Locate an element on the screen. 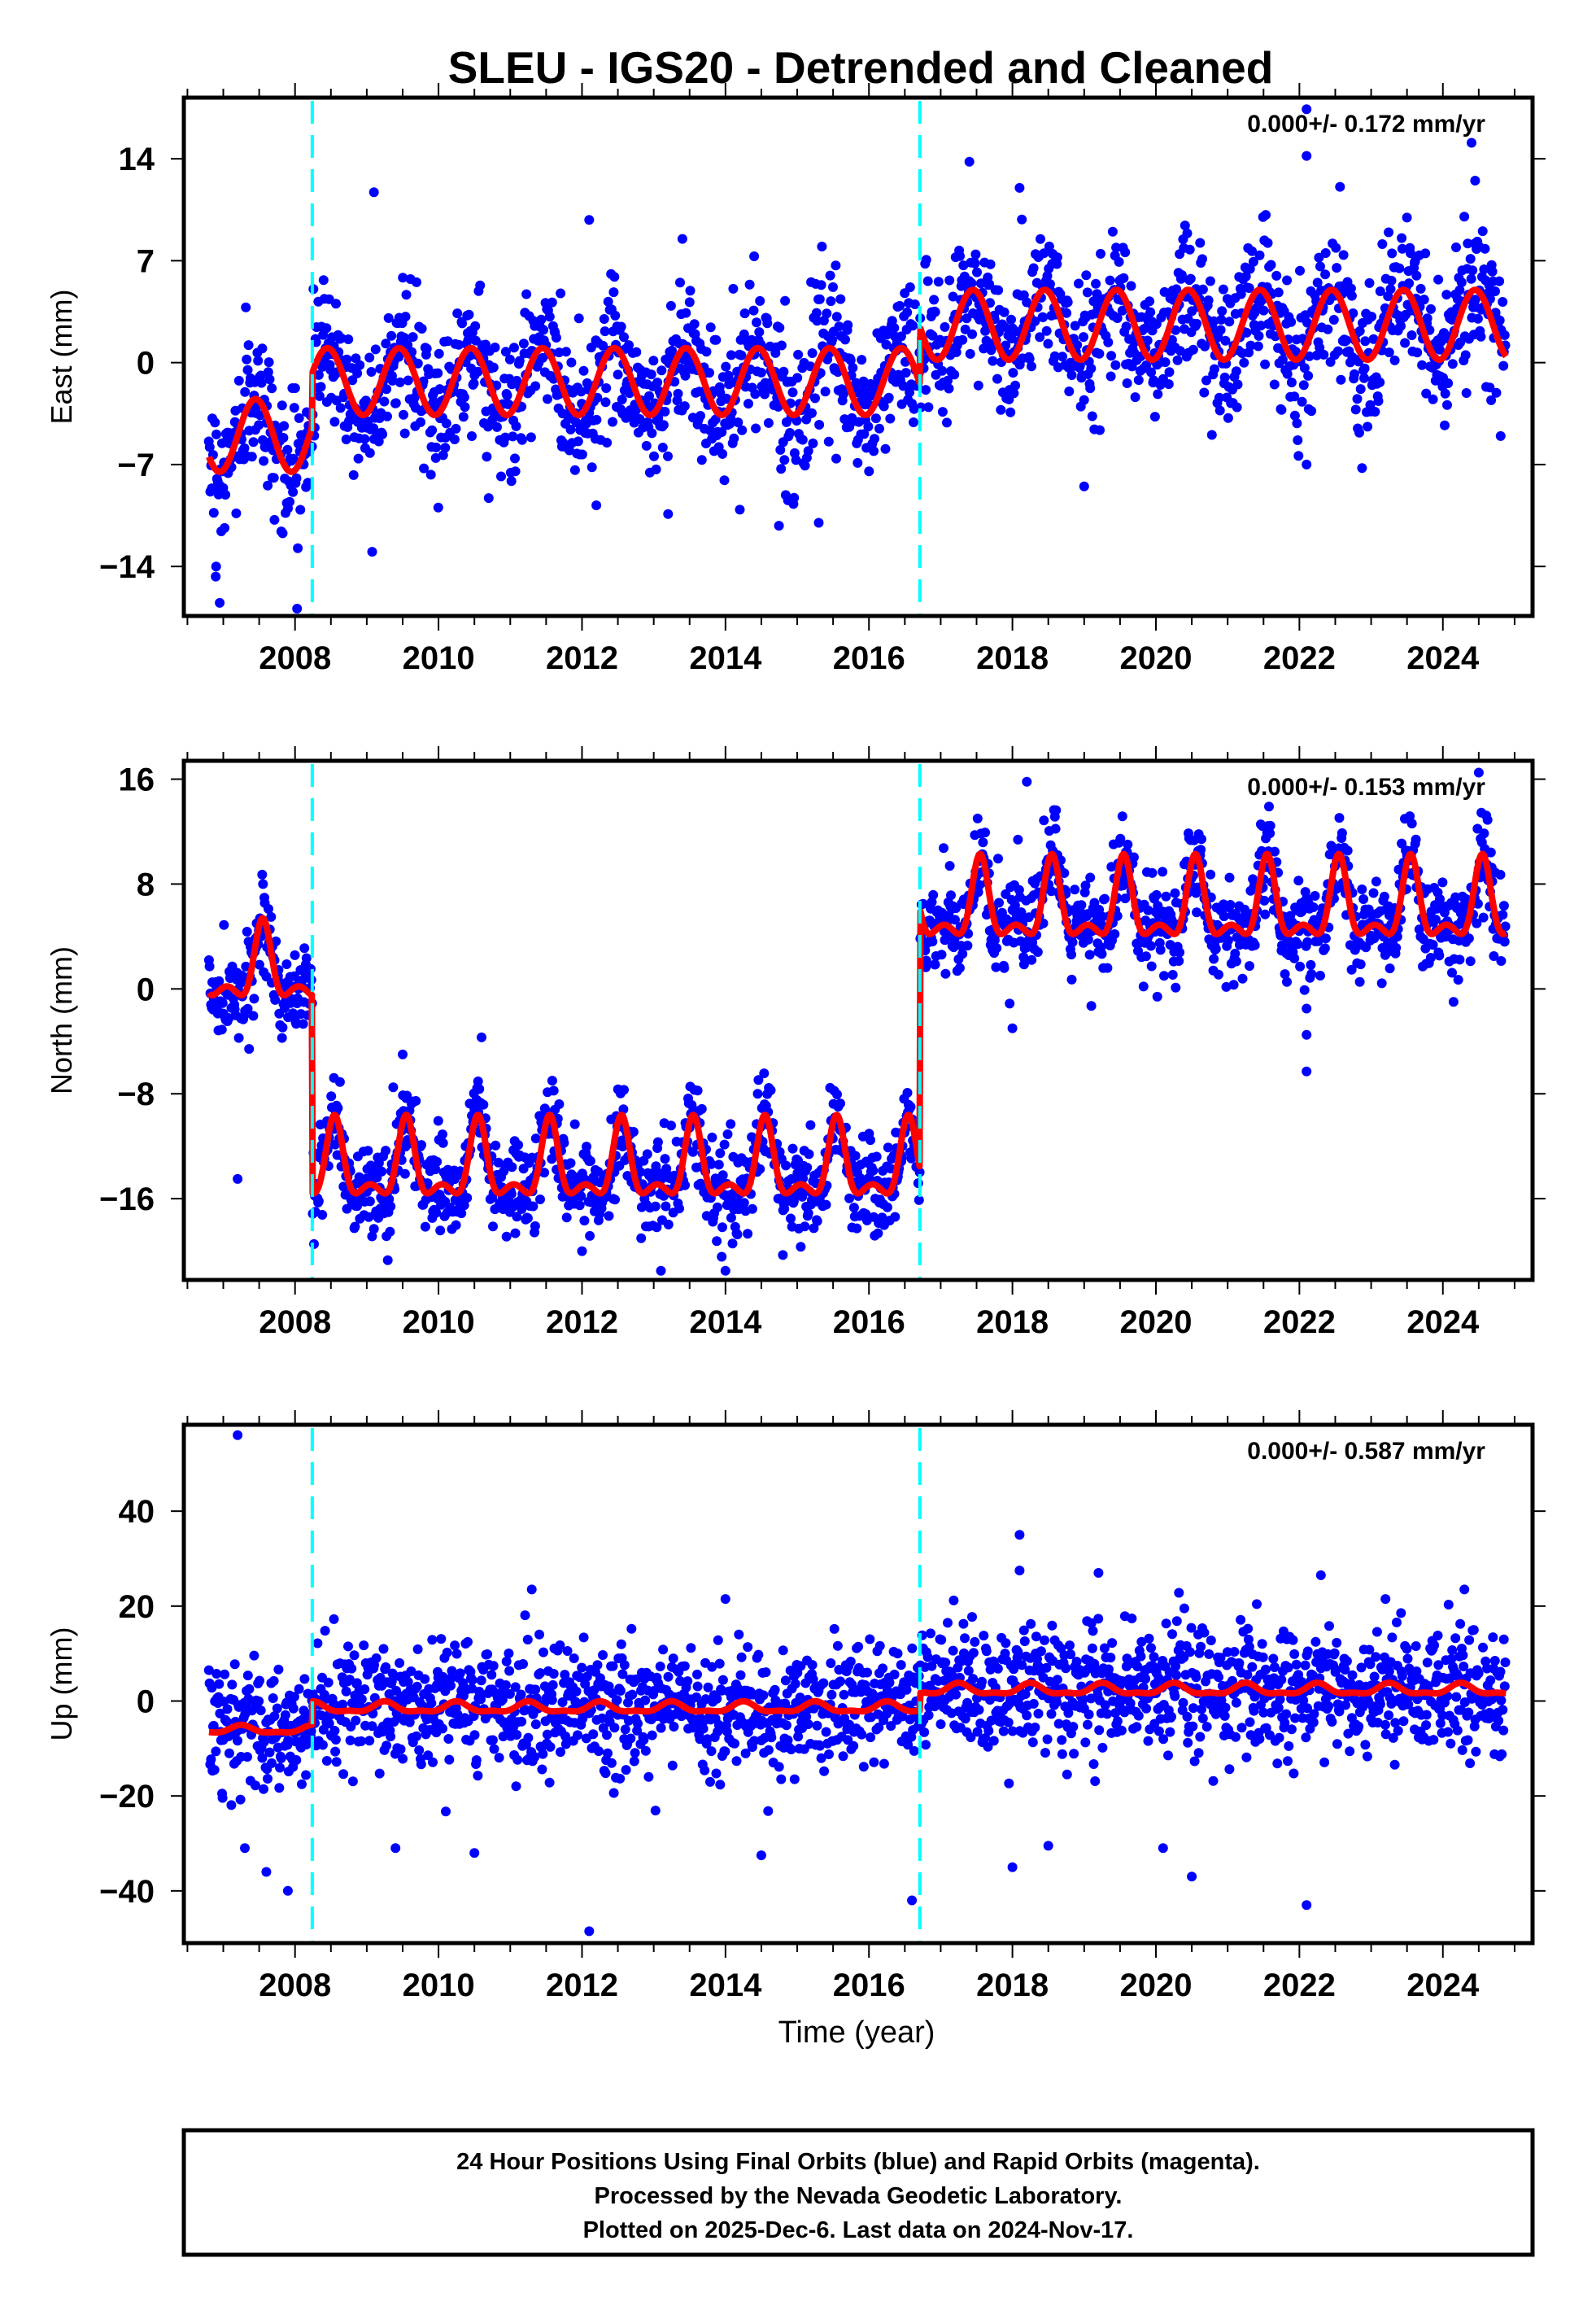  east-offset-lines is located at coordinates (616, 358).